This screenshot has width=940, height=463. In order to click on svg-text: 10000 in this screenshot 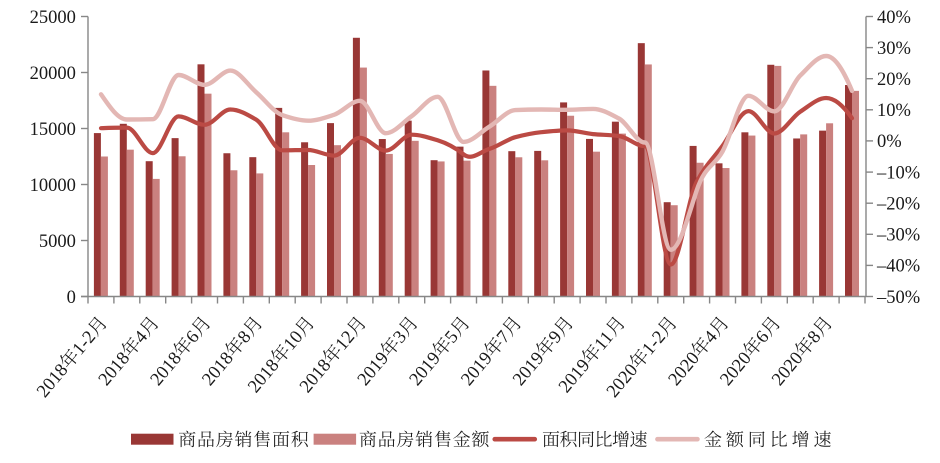, I will do `click(53, 186)`.